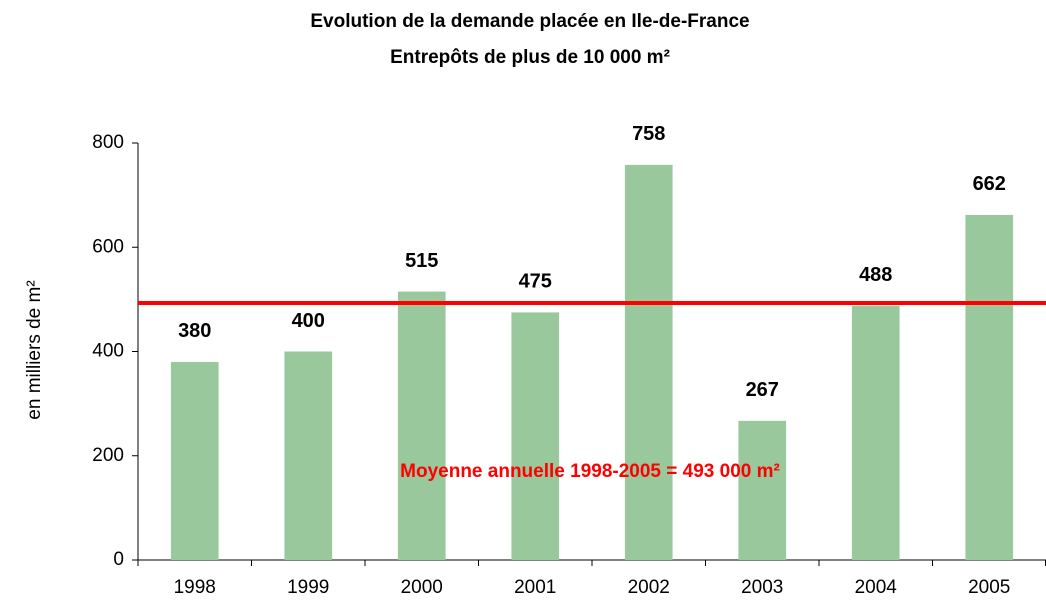 This screenshot has height=608, width=1046. I want to click on y-tick-label: 600, so click(108, 246).